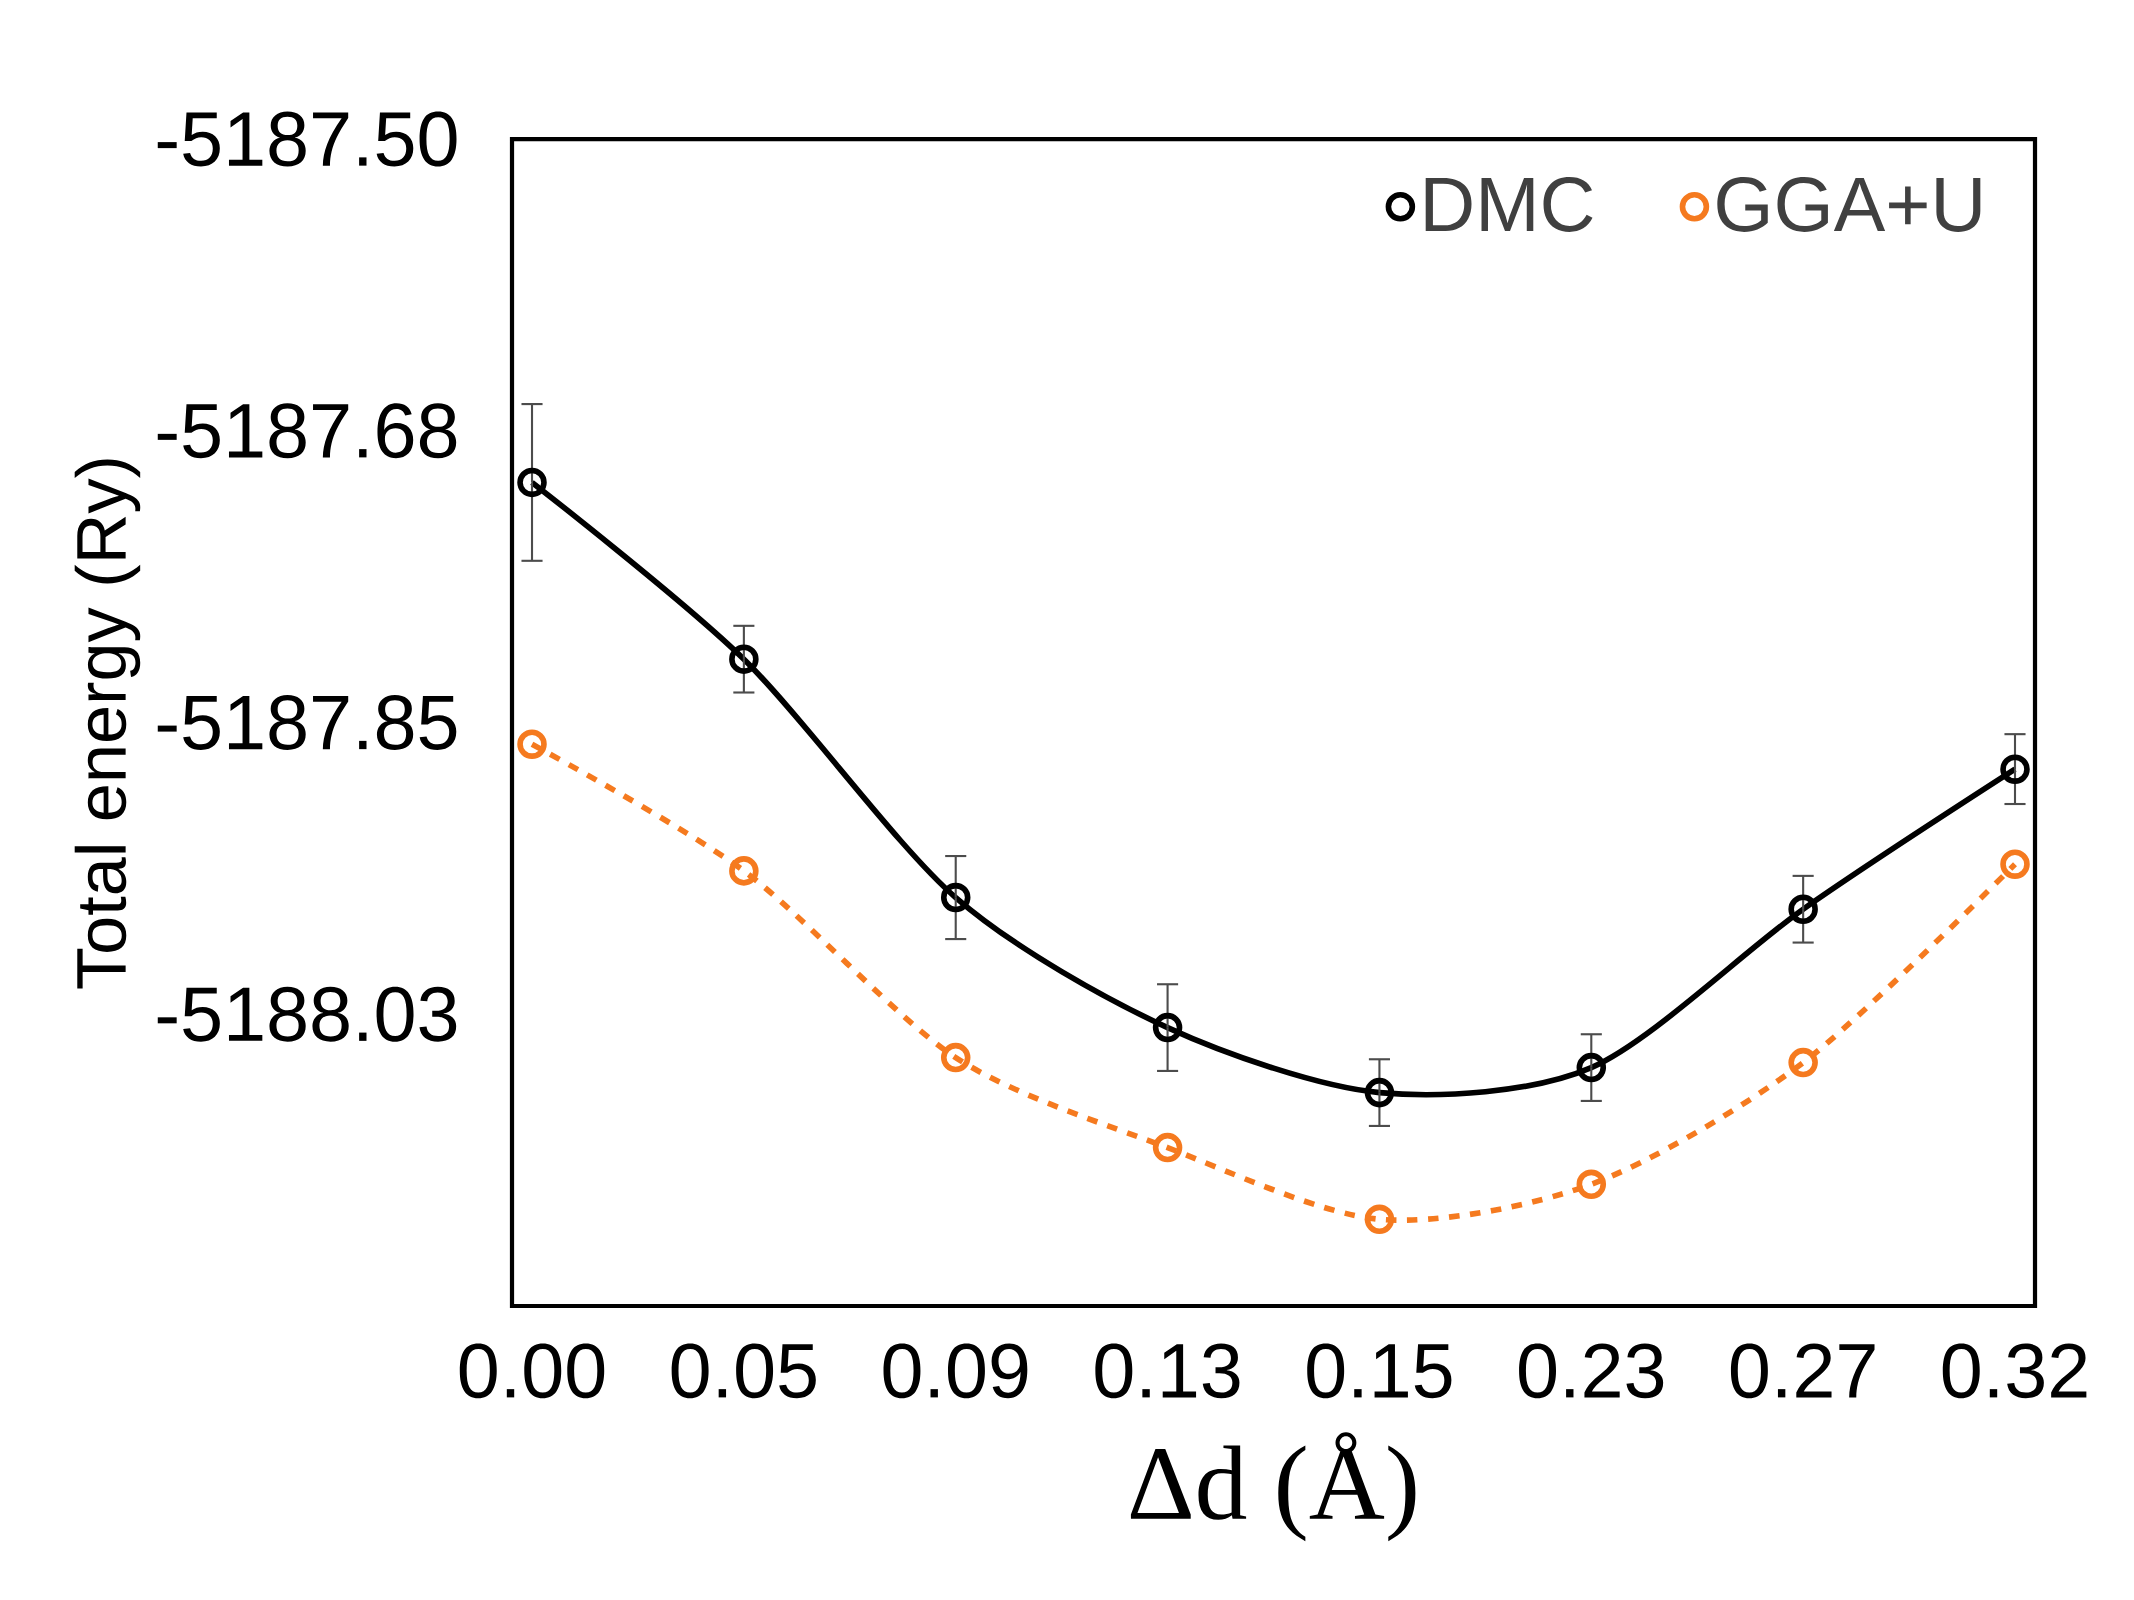 This screenshot has width=2134, height=1600. Describe the element at coordinates (307, 139) in the screenshot. I see `y-tick-label: -5187.50` at that location.